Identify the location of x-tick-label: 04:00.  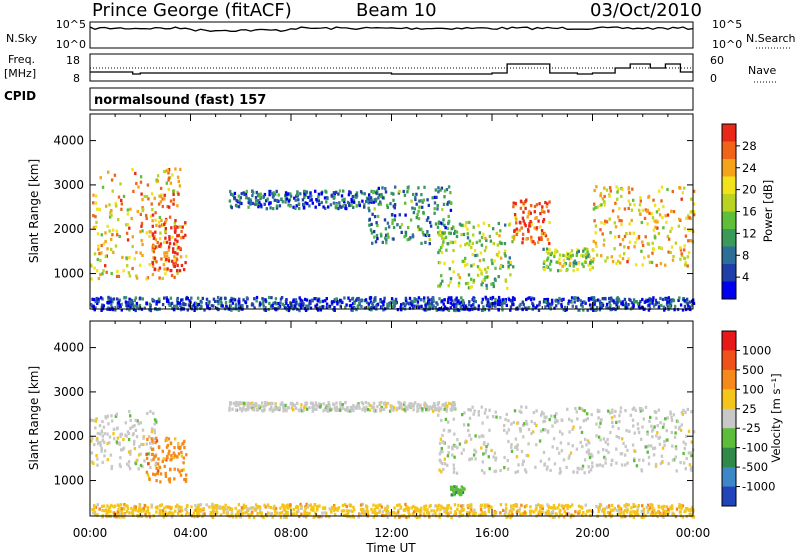
(190, 533).